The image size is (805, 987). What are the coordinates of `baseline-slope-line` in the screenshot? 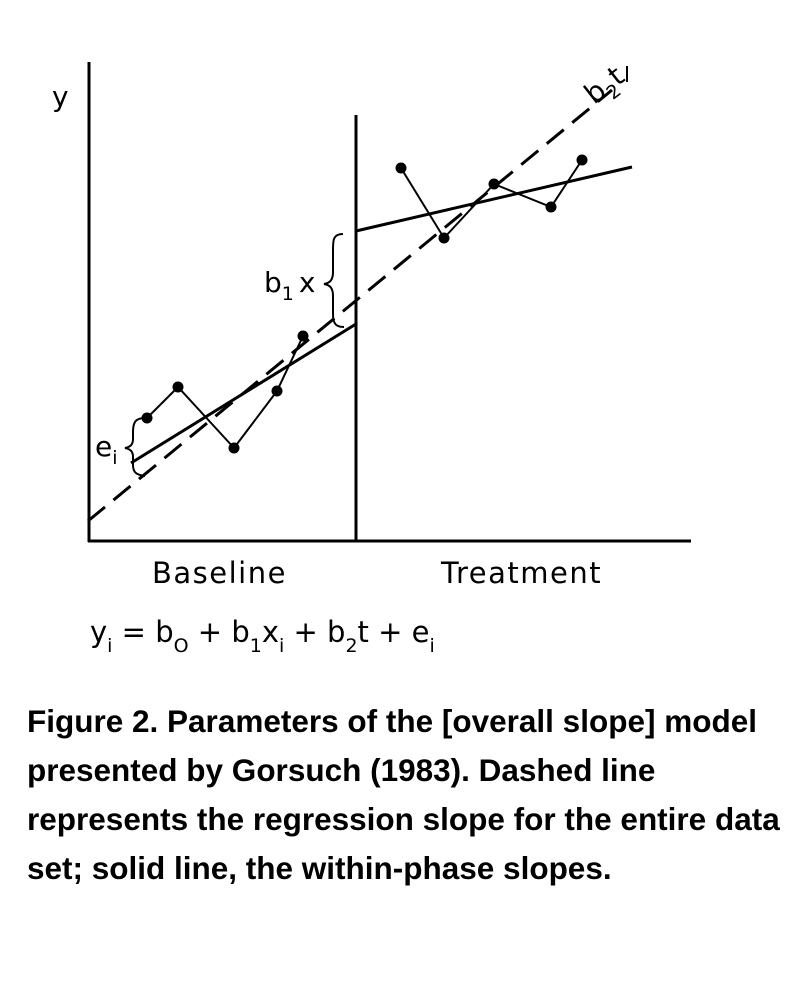 It's located at (243, 393).